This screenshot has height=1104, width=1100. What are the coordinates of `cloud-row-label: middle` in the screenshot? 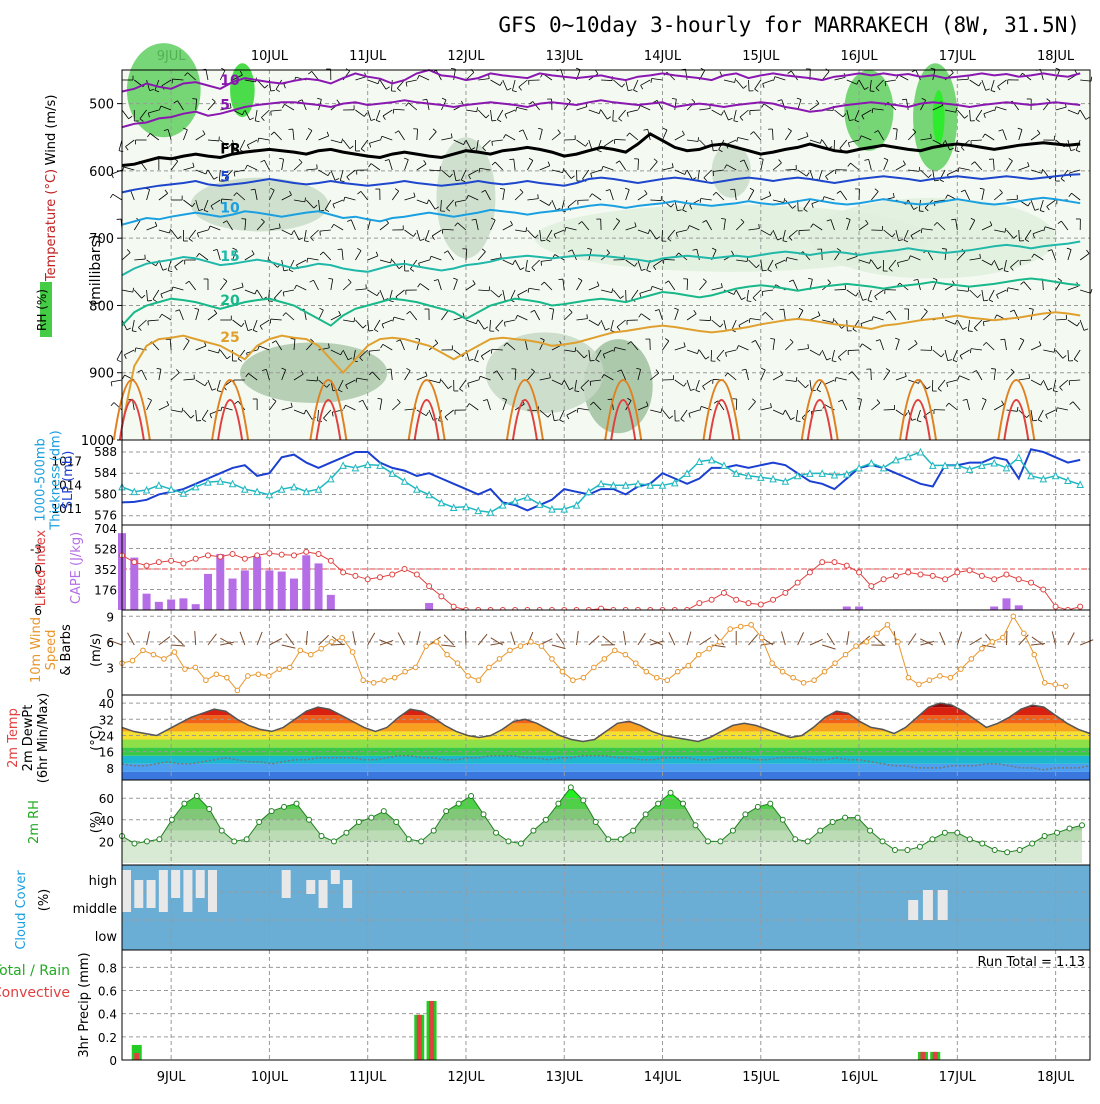 It's located at (95, 909).